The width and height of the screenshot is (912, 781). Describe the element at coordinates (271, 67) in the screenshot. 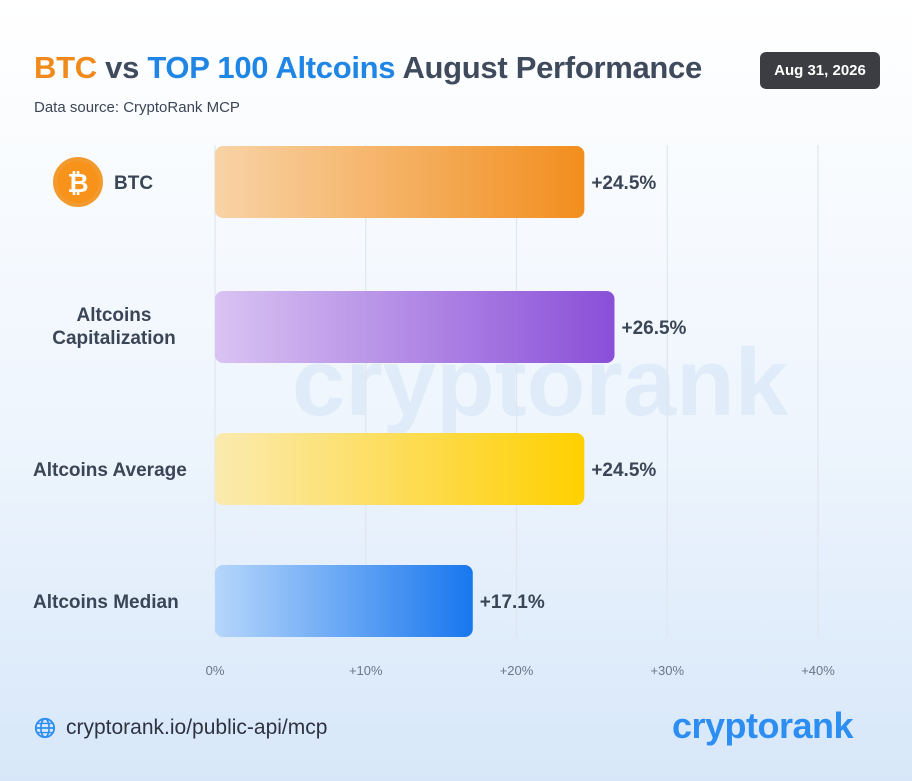

I see `title-top-altcoins: TOP 100 Altcoins` at that location.